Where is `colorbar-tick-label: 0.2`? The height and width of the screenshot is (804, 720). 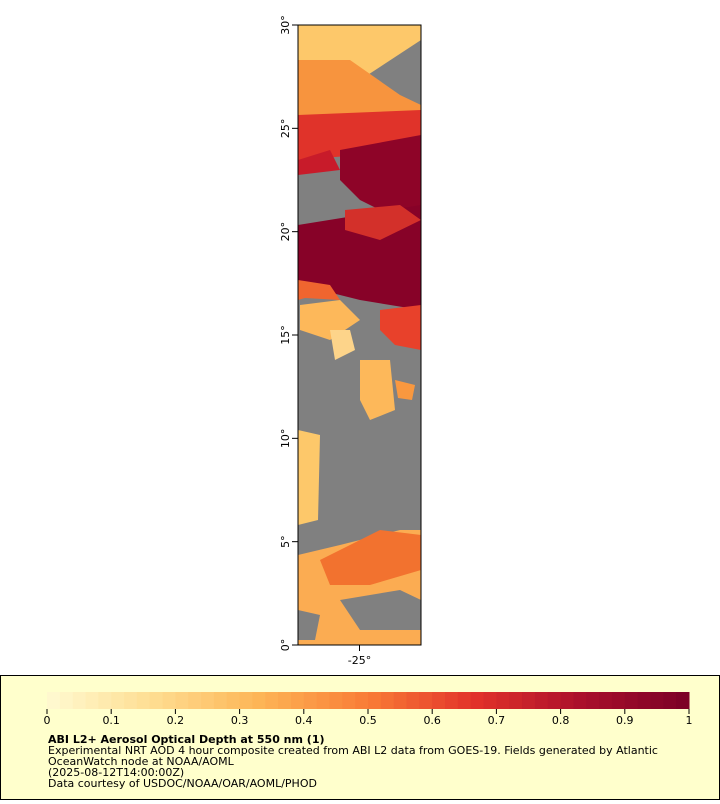 colorbar-tick-label: 0.2 is located at coordinates (176, 720).